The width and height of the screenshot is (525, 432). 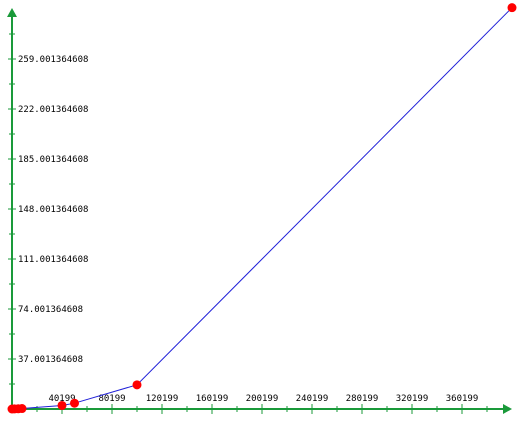 I want to click on x-tick-label: 360199, so click(x=462, y=399).